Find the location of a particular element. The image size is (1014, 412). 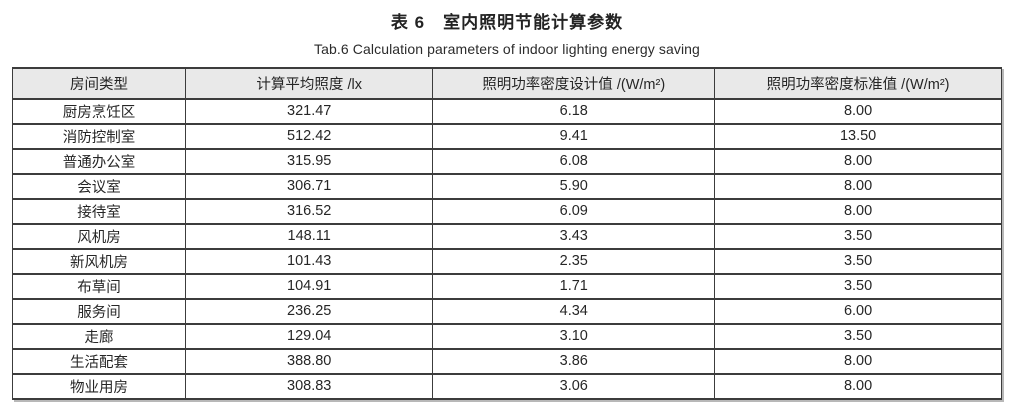

cell-avg-illuminance: 104.91 is located at coordinates (309, 286).